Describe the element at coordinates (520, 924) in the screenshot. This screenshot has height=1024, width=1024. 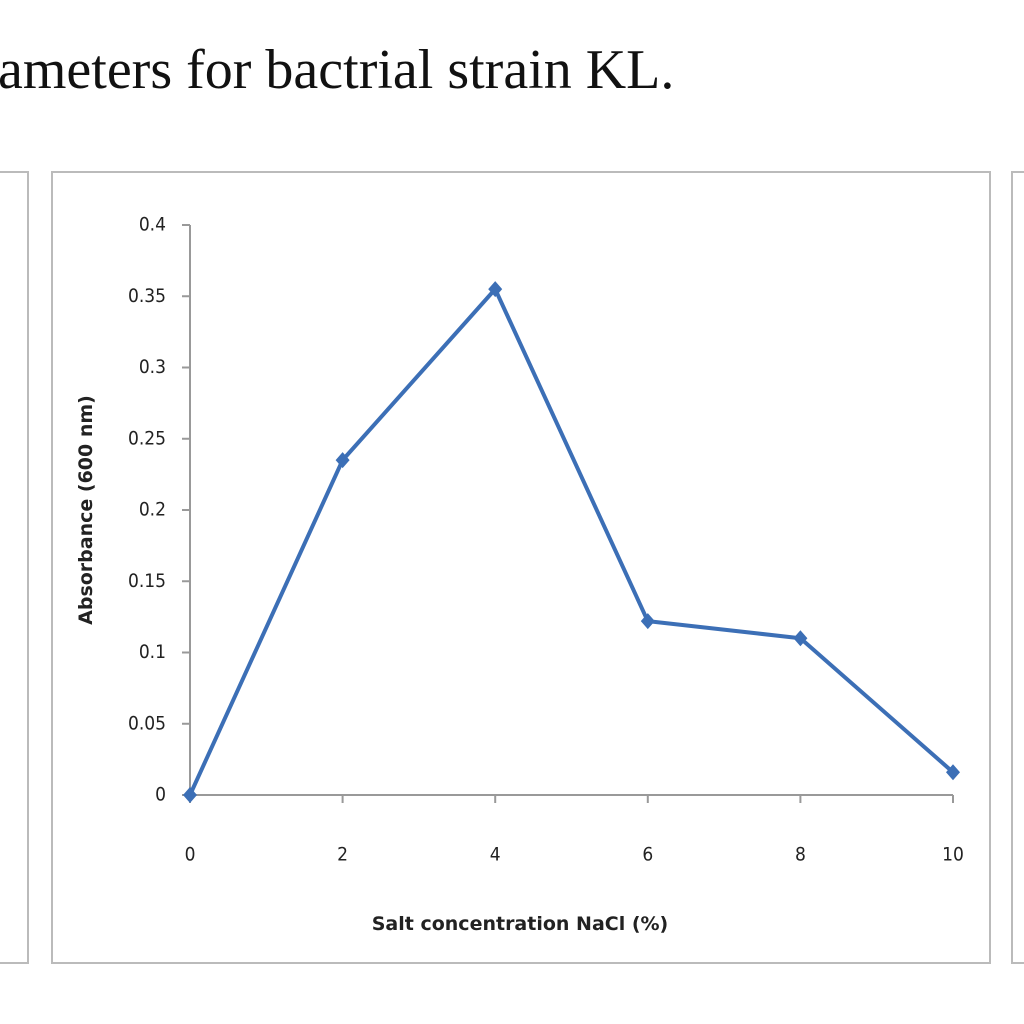
I see `x-axis-label: Salt concentration NaCl (%)` at that location.